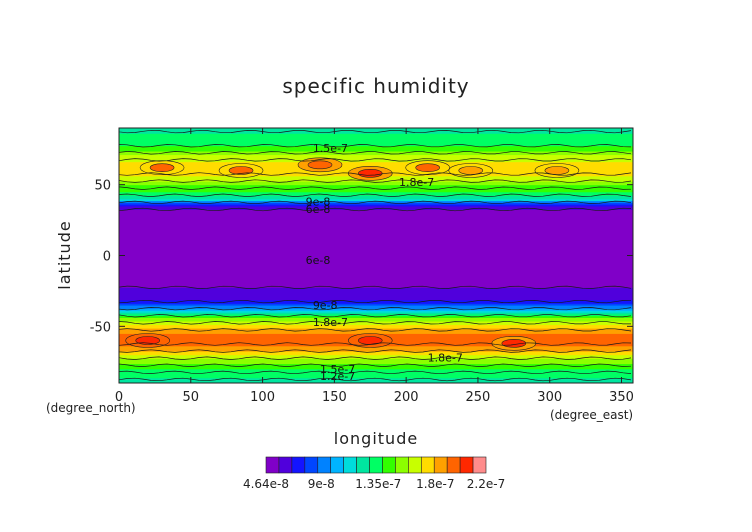  What do you see at coordinates (119, 397) in the screenshot?
I see `x-tick-label: 0` at bounding box center [119, 397].